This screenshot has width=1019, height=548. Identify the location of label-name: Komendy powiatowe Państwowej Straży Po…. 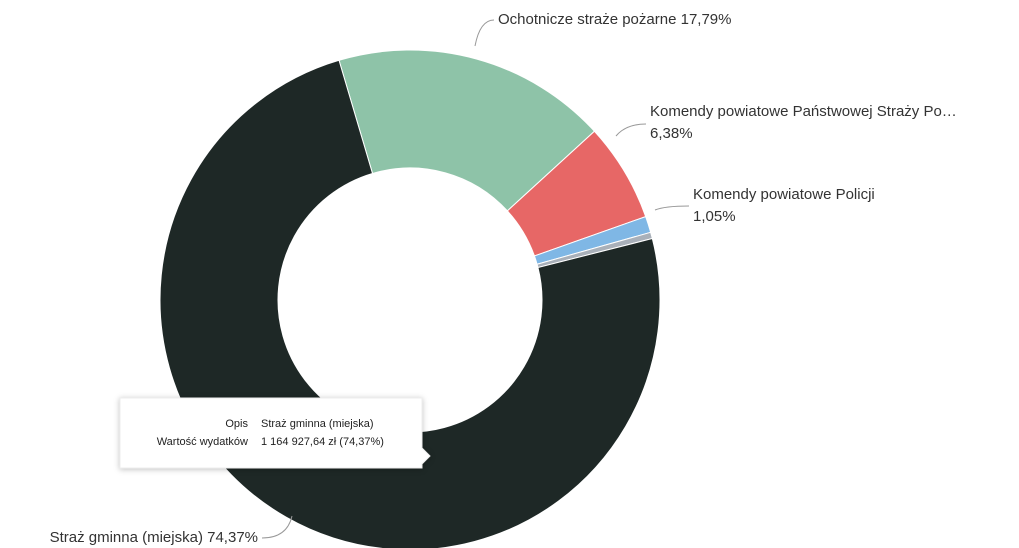
(803, 111).